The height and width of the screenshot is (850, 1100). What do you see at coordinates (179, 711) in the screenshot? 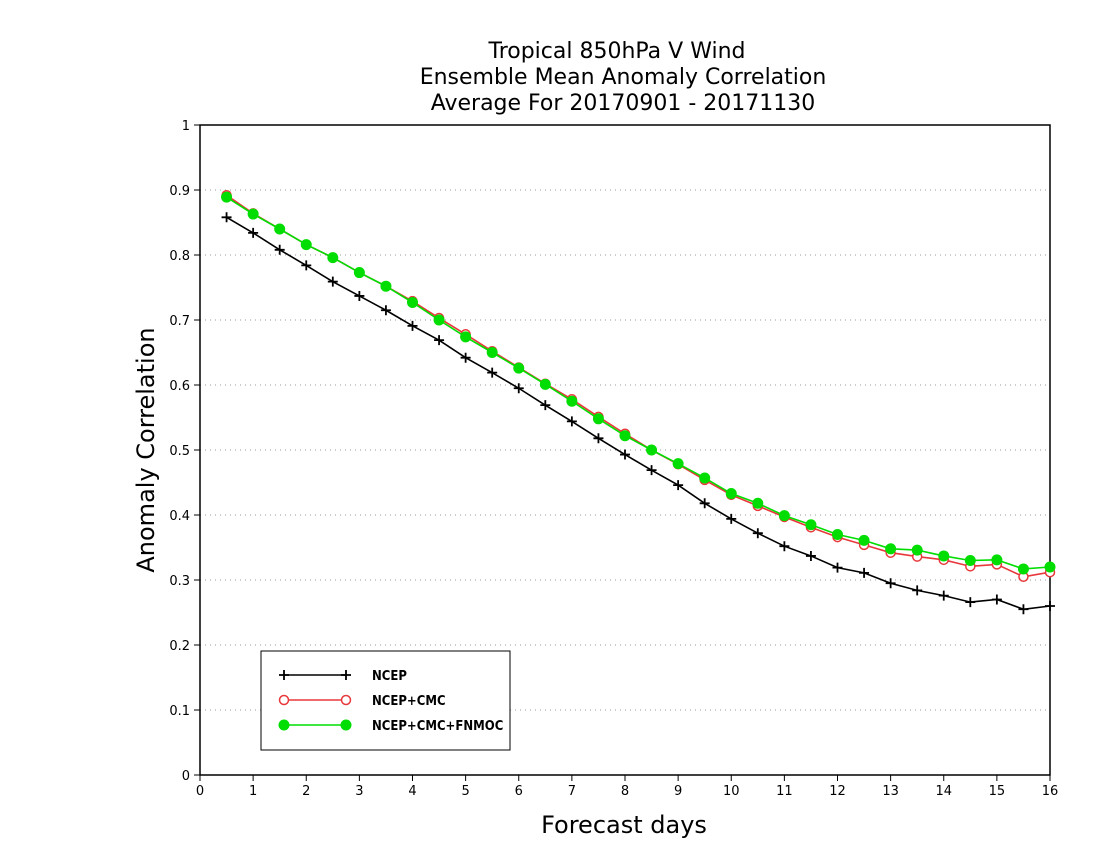
I see `y-tick-label: 0.1` at bounding box center [179, 711].